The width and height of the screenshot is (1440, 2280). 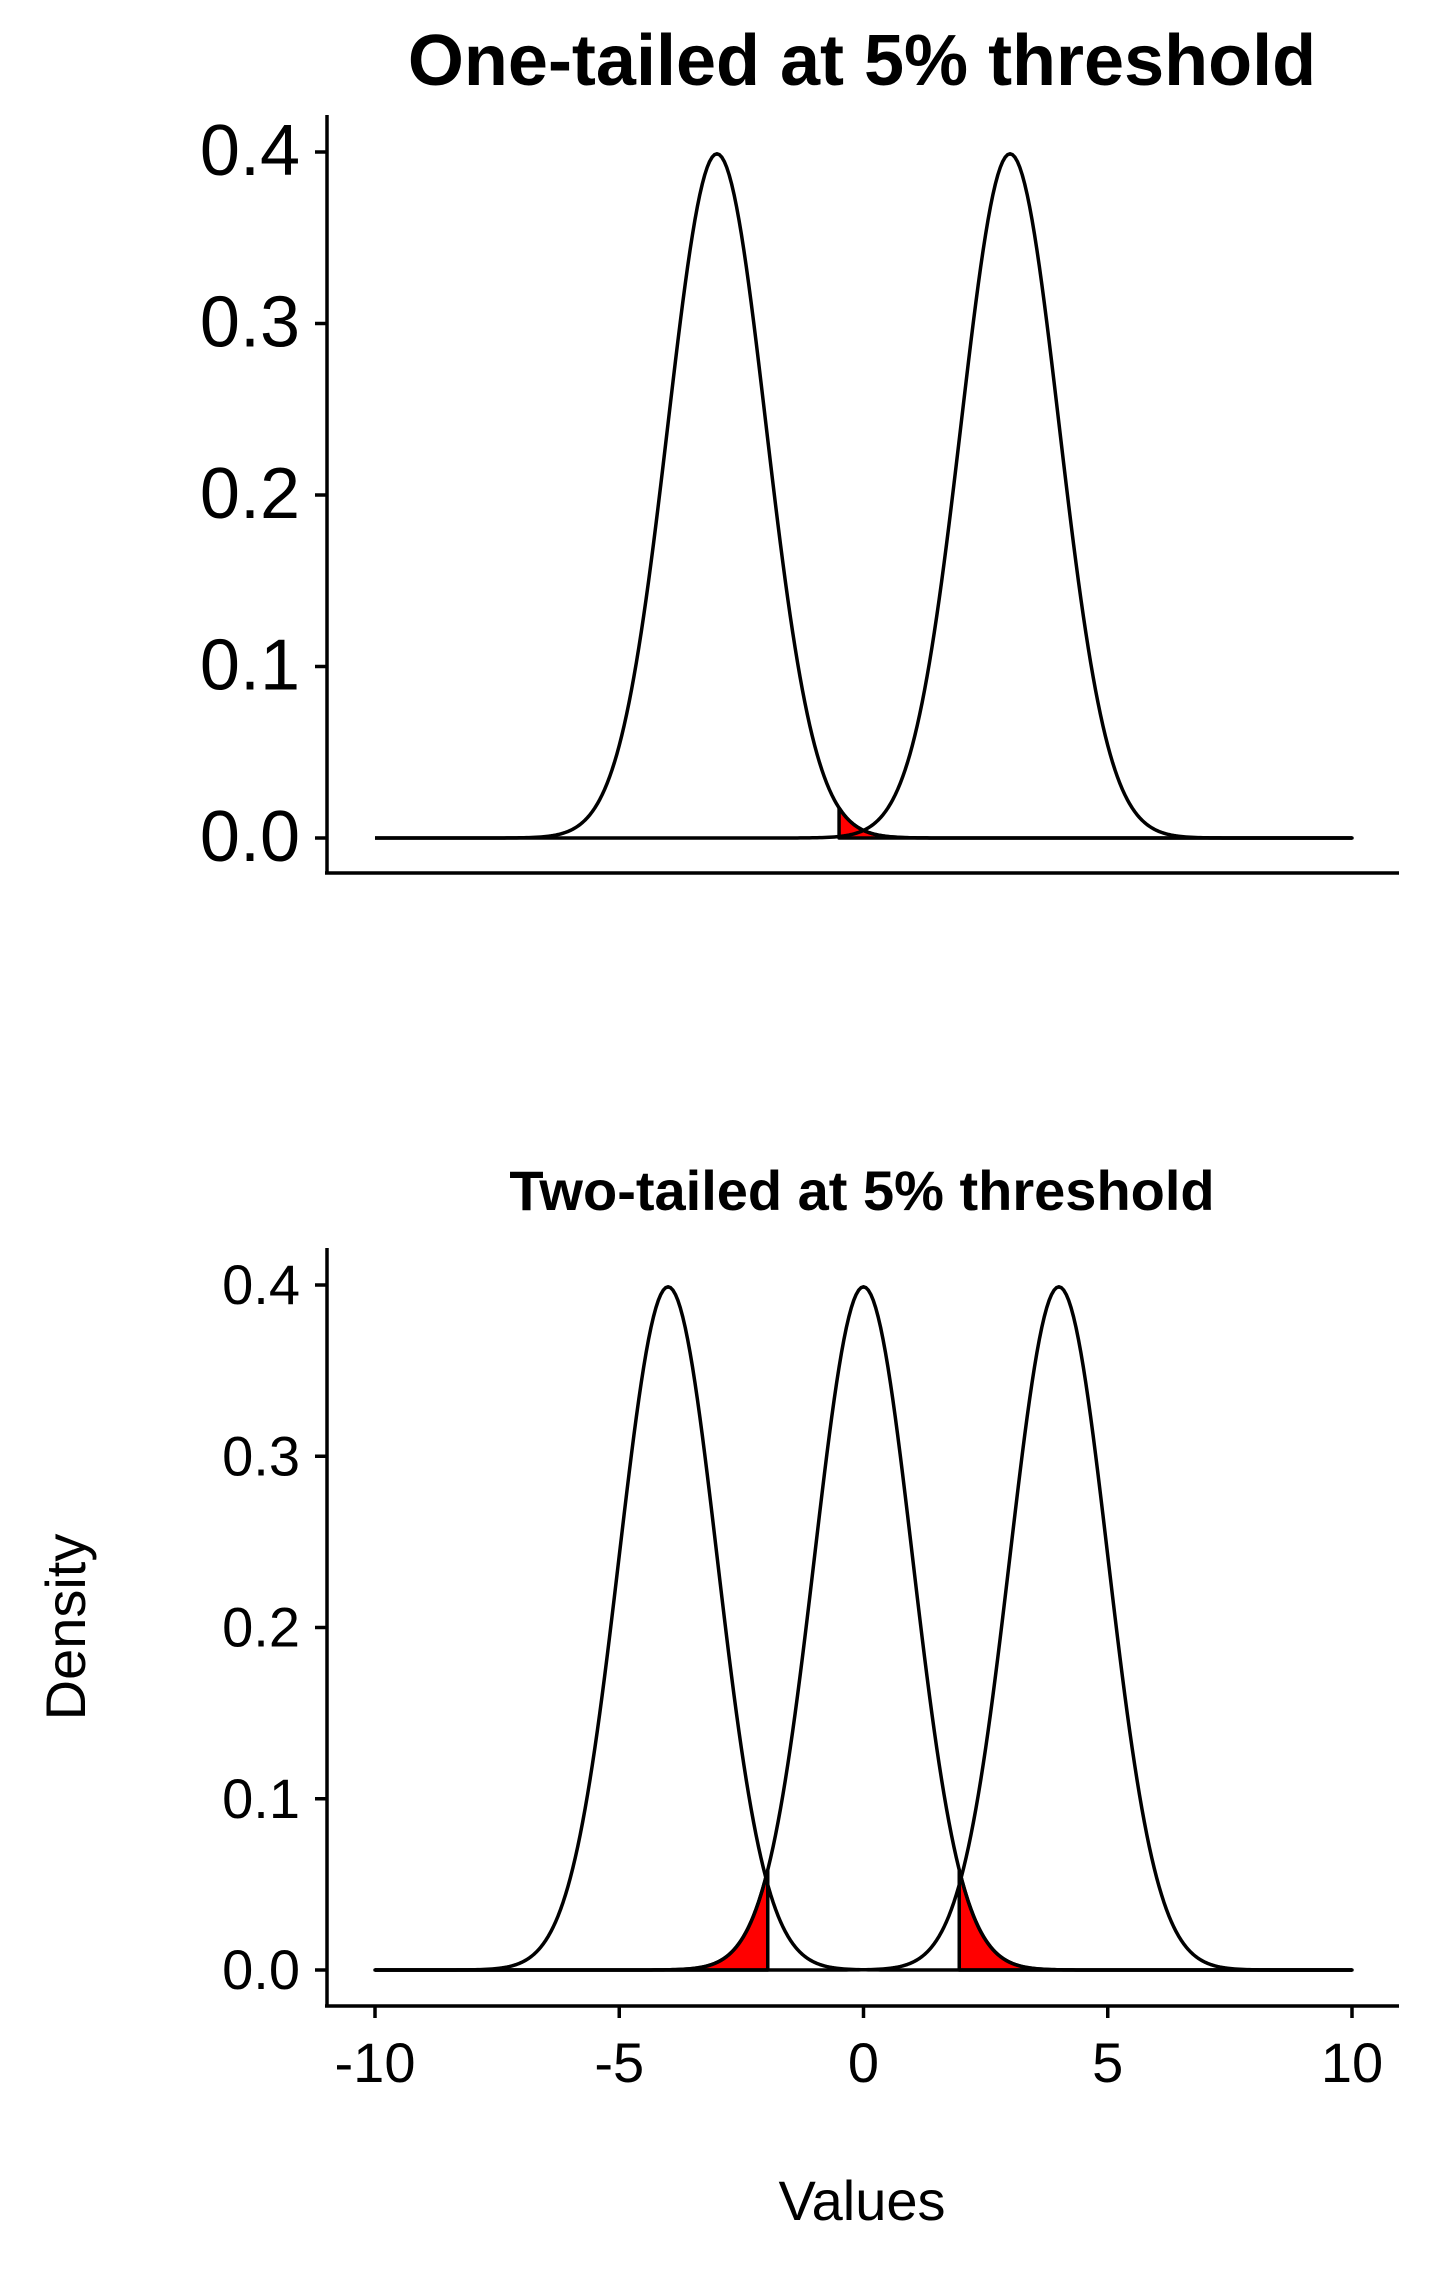 What do you see at coordinates (861, 2200) in the screenshot?
I see `x-axis-label: Values` at bounding box center [861, 2200].